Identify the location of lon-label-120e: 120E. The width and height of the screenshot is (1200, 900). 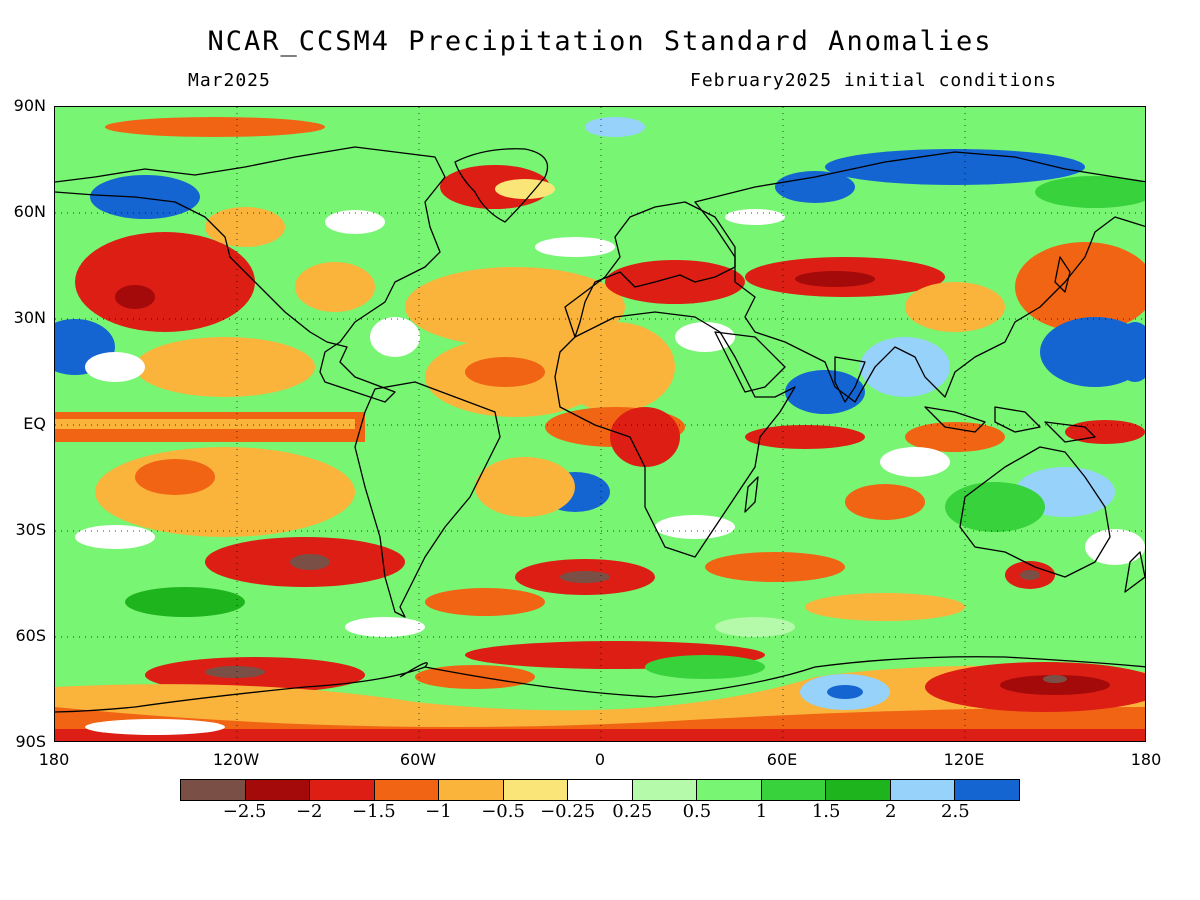
(964, 759).